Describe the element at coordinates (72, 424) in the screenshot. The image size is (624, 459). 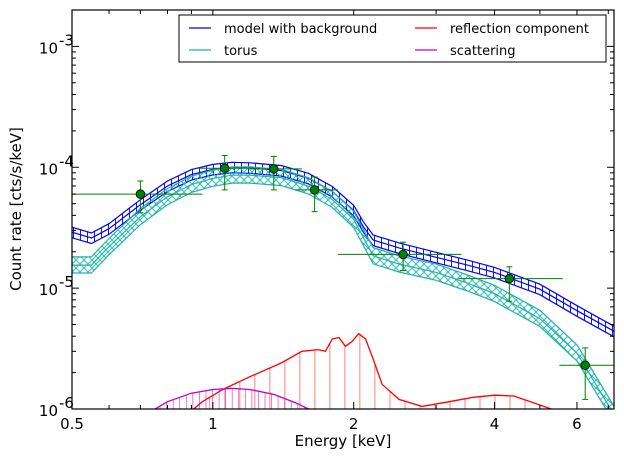
I see `x-tick-label-0: 0.5` at that location.